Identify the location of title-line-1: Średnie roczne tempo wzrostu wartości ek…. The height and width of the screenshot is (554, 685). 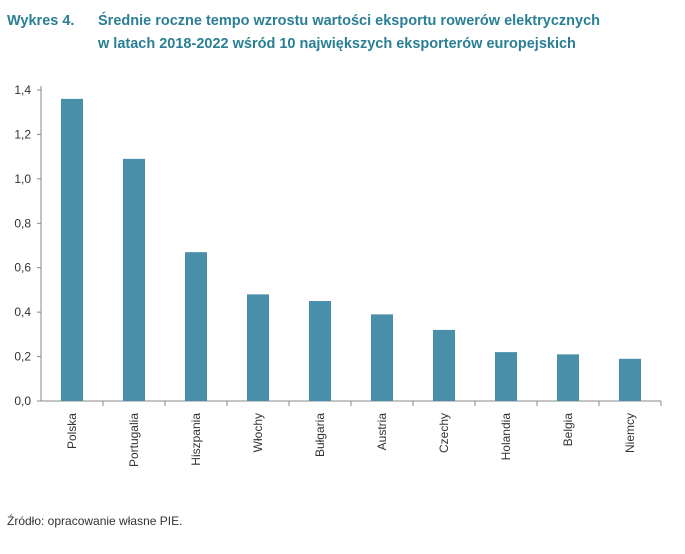
(349, 21).